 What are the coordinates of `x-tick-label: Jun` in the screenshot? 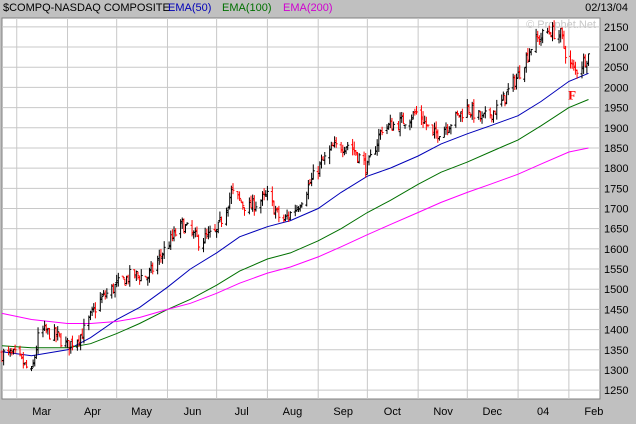 It's located at (193, 412).